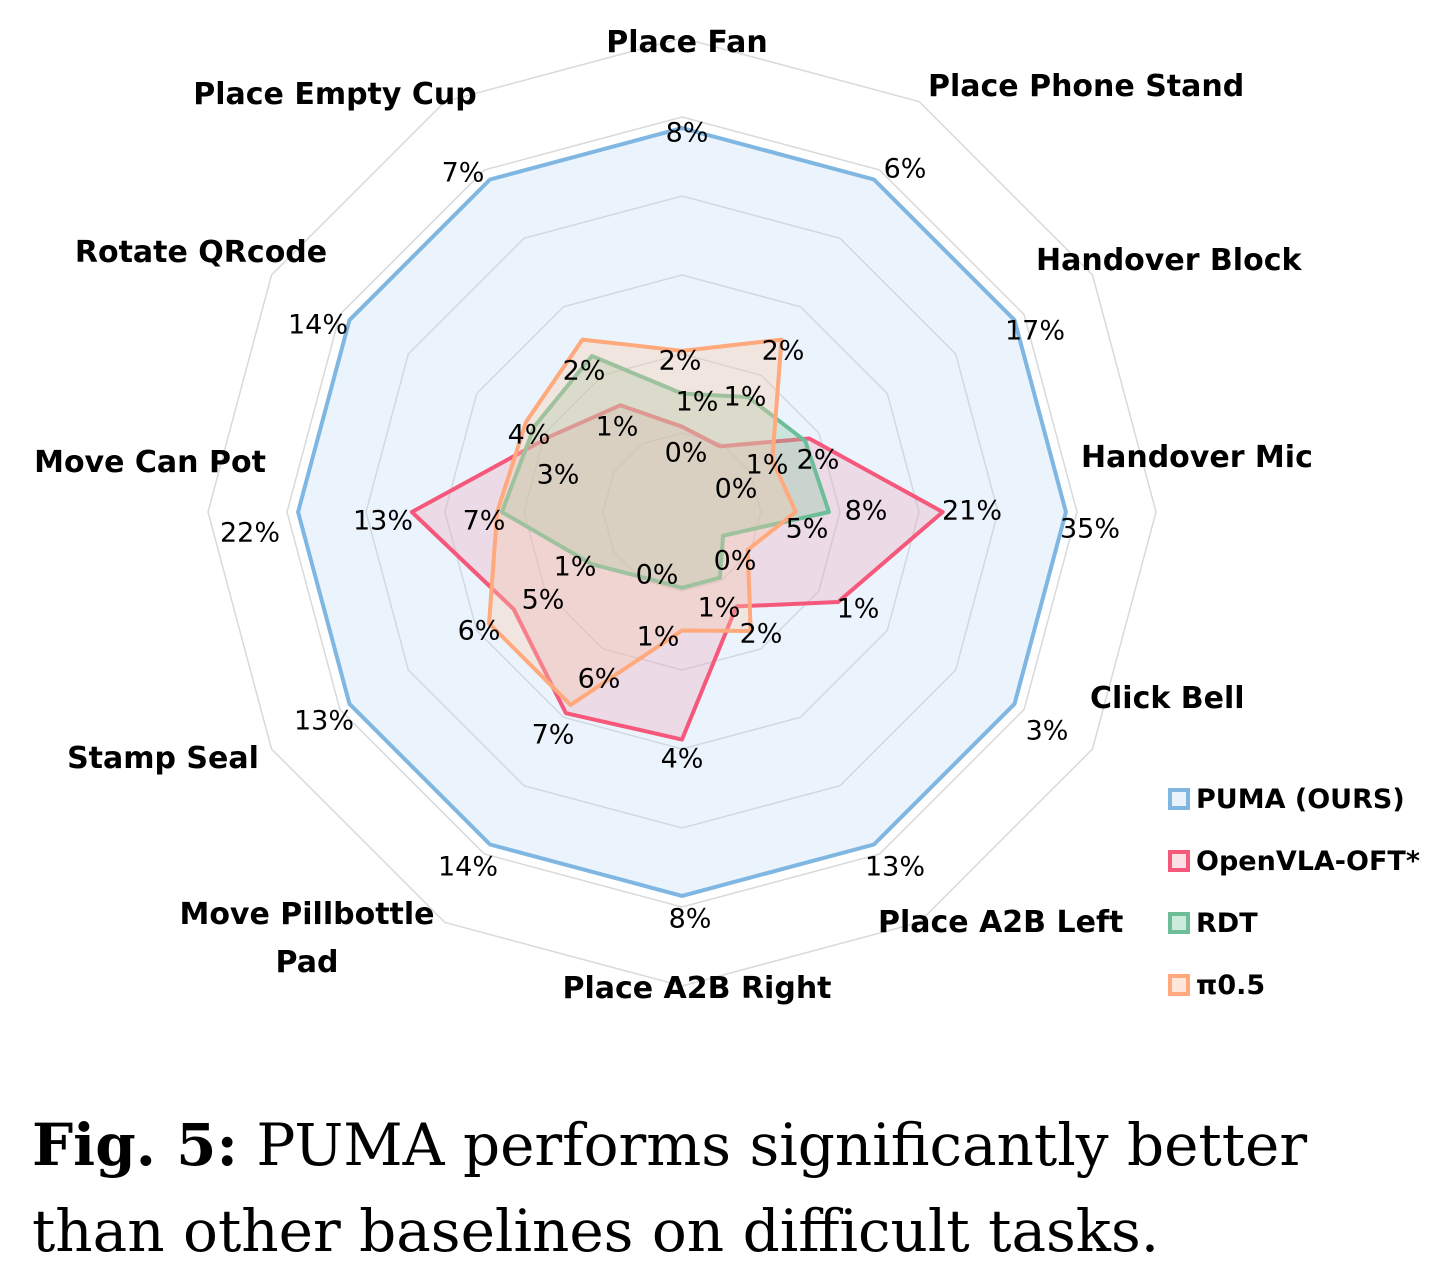 Image resolution: width=1436 pixels, height=1280 pixels. What do you see at coordinates (335, 94) in the screenshot?
I see `axis-label: Place Empty Cup` at bounding box center [335, 94].